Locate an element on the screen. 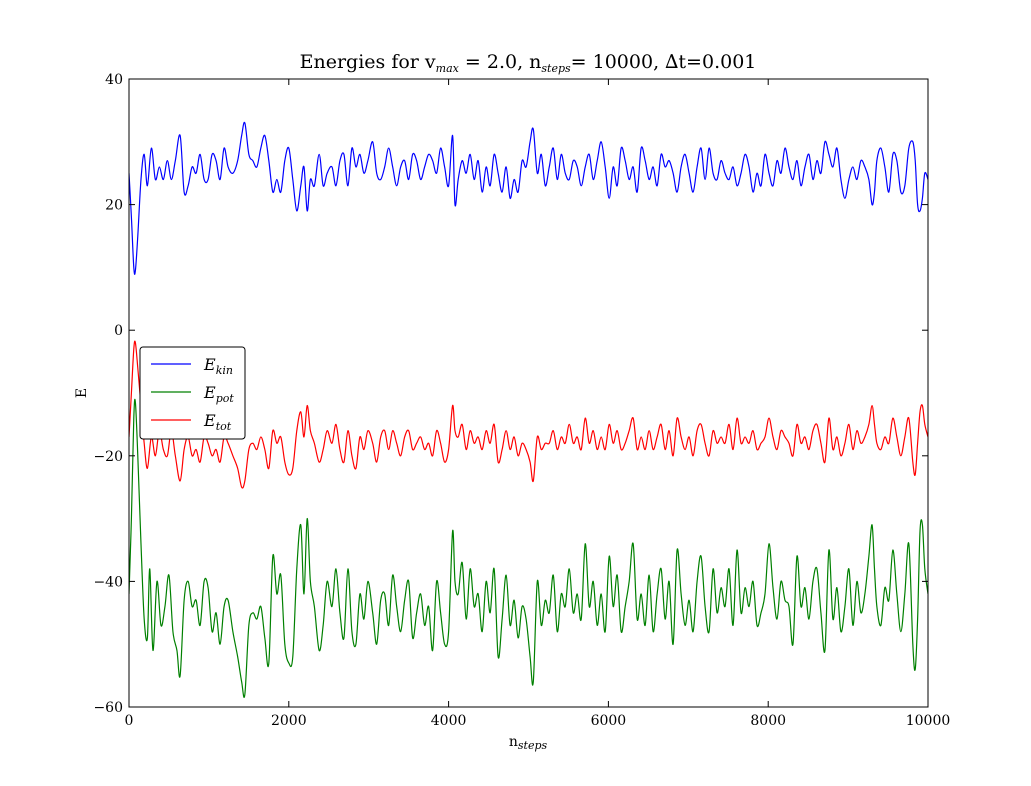  x-axis-label-main: n is located at coordinates (513, 742).